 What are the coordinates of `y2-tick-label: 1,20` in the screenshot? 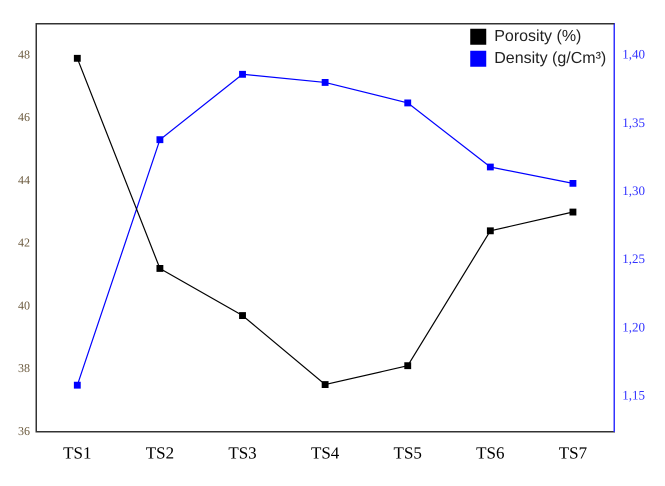 It's located at (633, 326).